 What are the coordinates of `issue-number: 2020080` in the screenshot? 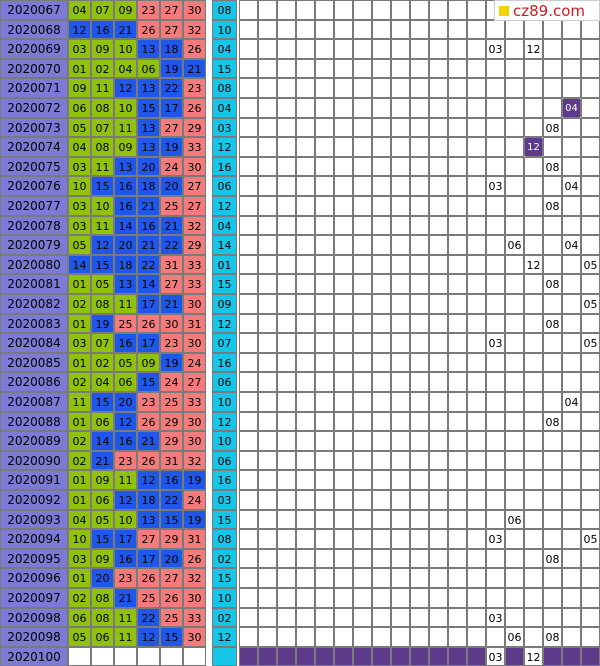 It's located at (34, 264).